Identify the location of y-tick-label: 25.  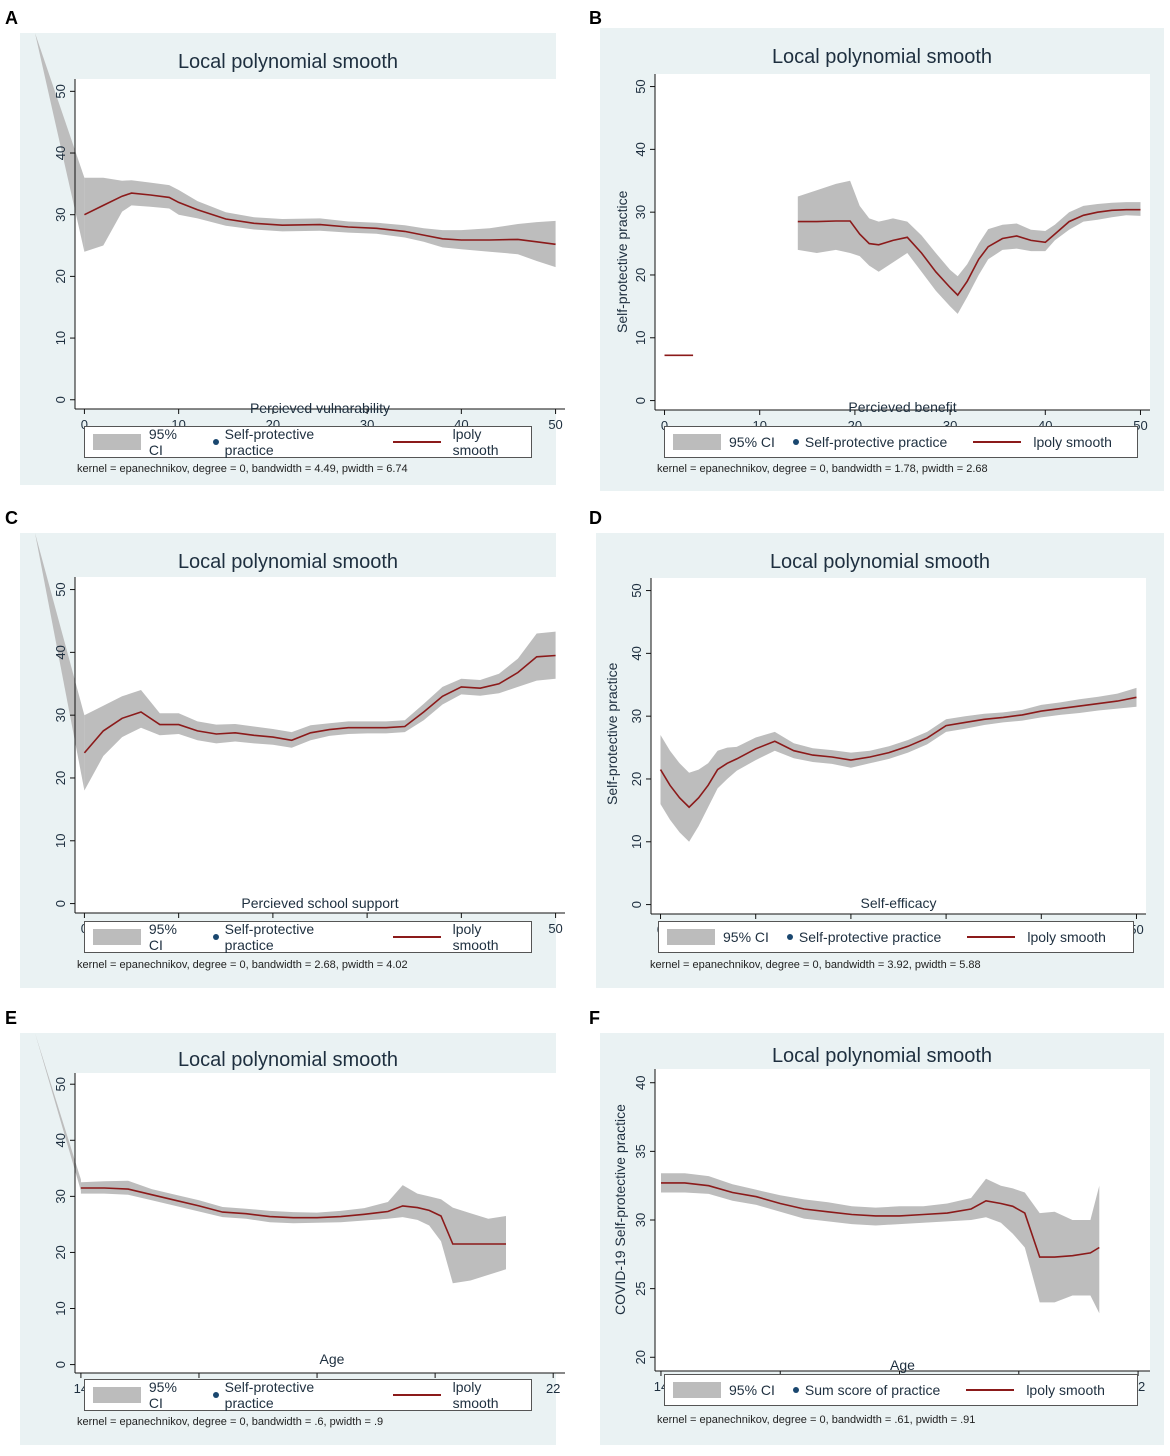
(640, 1288).